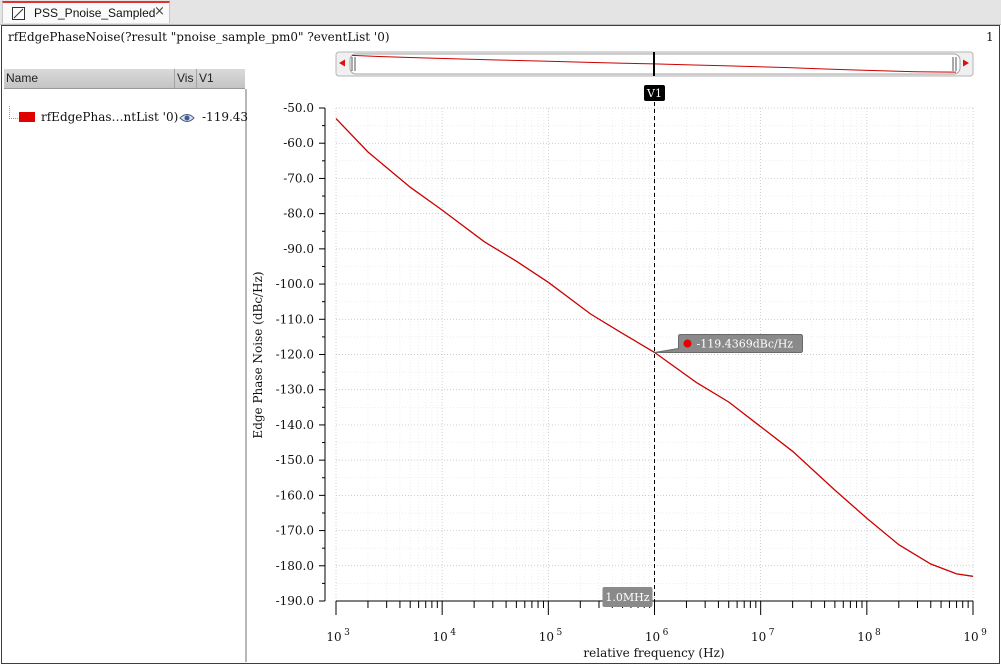 The width and height of the screenshot is (1001, 665). What do you see at coordinates (295, 531) in the screenshot?
I see `y-tick-label: -170.0` at bounding box center [295, 531].